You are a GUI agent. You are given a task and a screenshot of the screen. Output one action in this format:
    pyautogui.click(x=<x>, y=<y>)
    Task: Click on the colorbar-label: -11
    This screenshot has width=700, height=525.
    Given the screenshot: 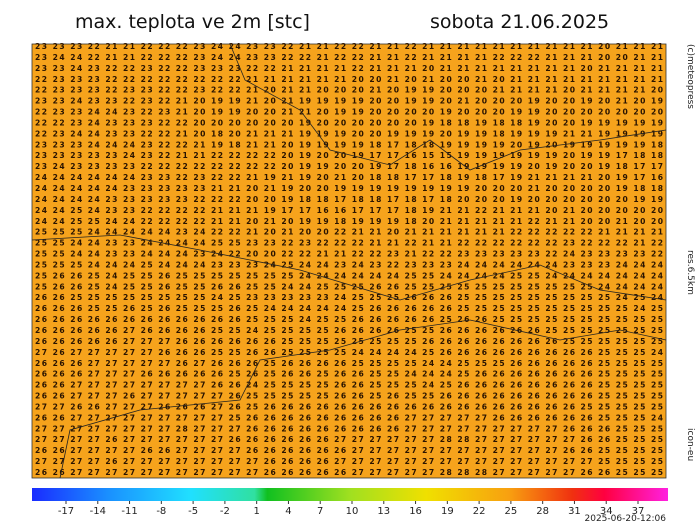 What is the action you would take?
    pyautogui.click(x=129, y=511)
    